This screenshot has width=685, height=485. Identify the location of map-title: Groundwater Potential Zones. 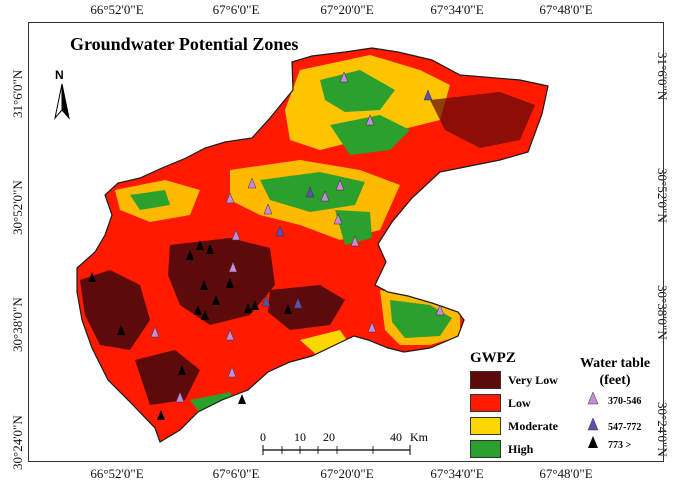
(184, 44).